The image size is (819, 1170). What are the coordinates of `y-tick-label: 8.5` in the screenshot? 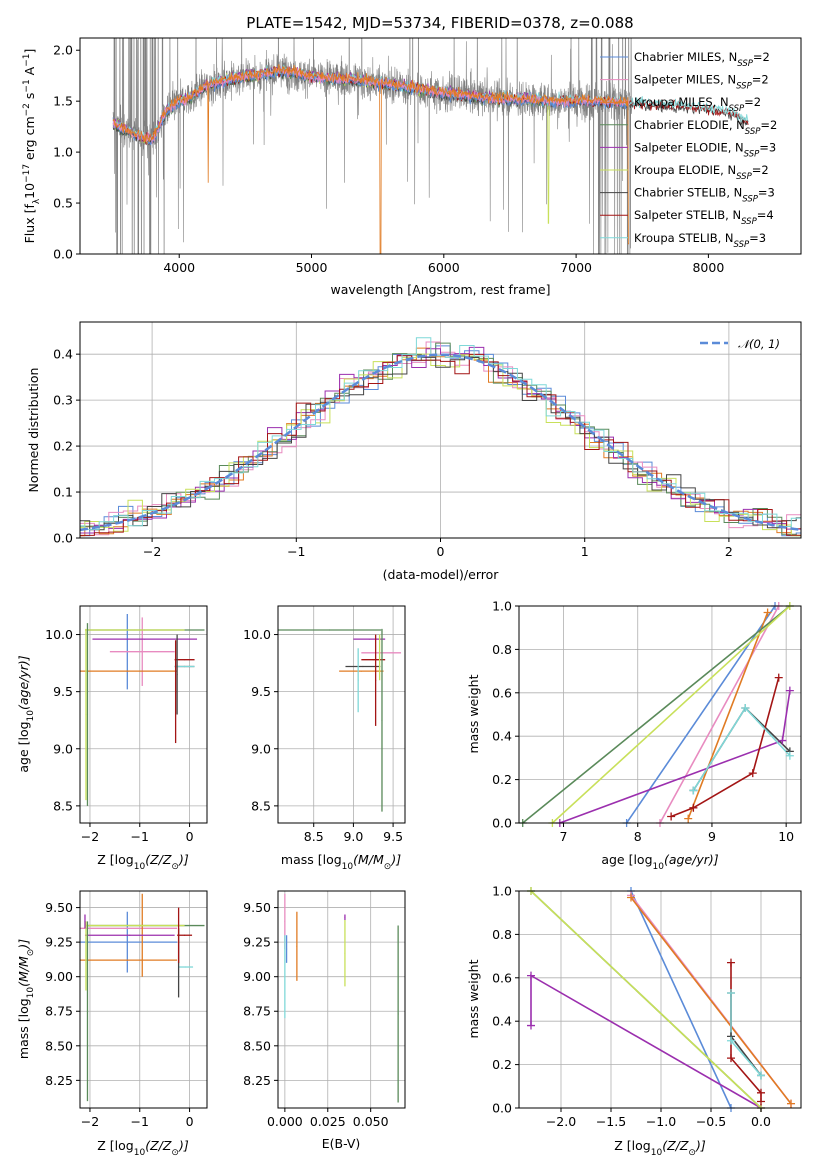 It's located at (63, 805).